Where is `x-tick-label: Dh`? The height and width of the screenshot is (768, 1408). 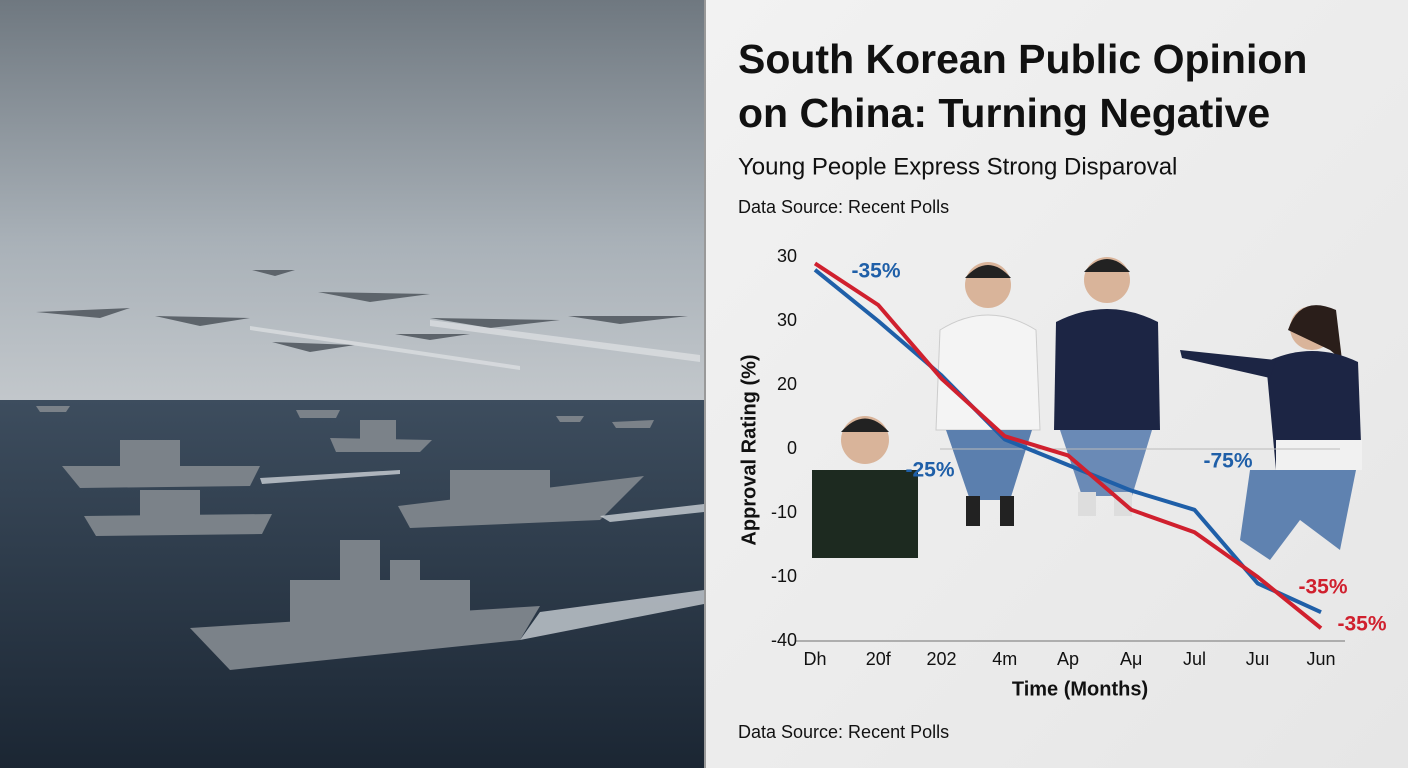
x-tick-label: Dh is located at coordinates (814, 659).